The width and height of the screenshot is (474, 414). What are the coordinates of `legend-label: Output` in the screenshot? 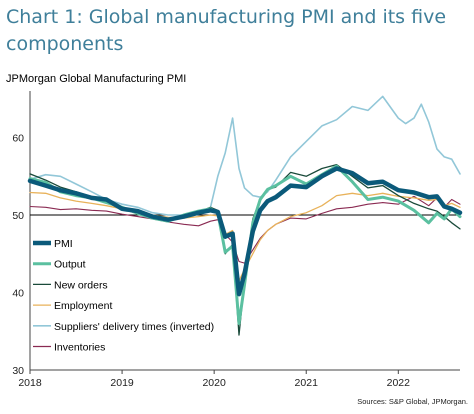 It's located at (70, 265).